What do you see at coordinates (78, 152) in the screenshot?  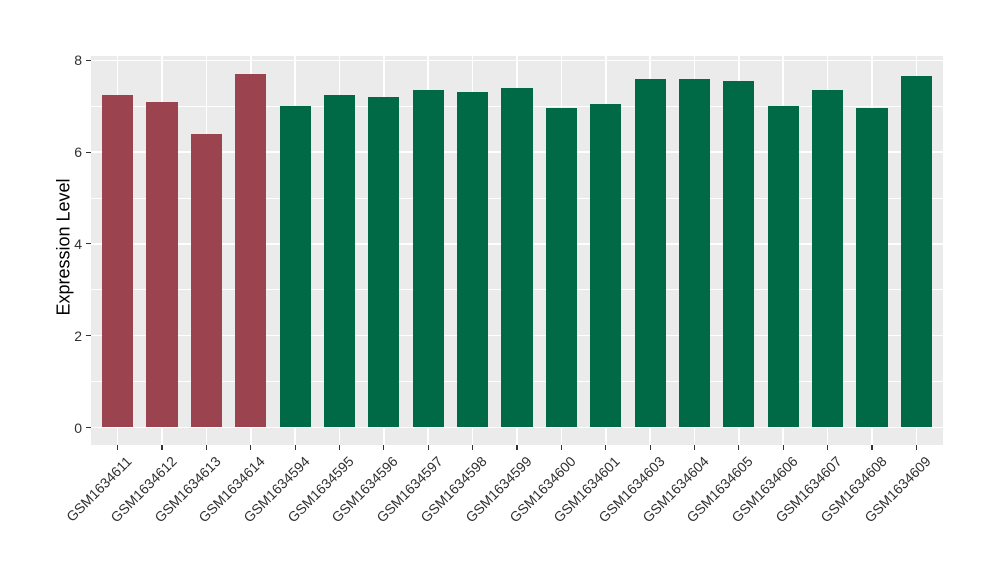 I see `y-tick-label: 6` at bounding box center [78, 152].